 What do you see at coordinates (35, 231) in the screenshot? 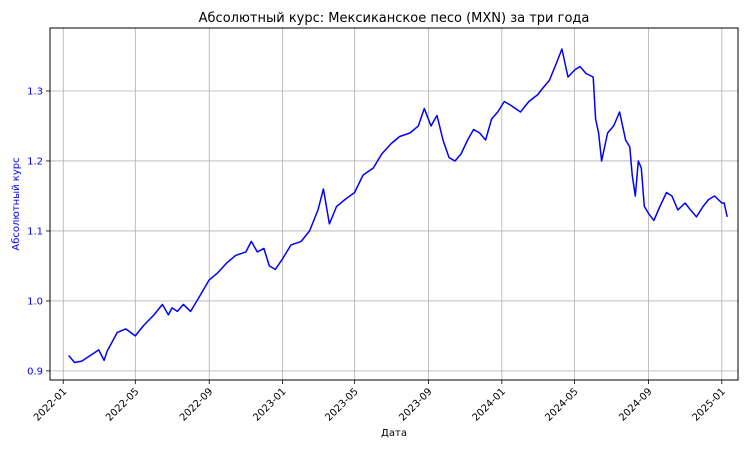
I see `y-tick-label: 1.1` at bounding box center [35, 231].